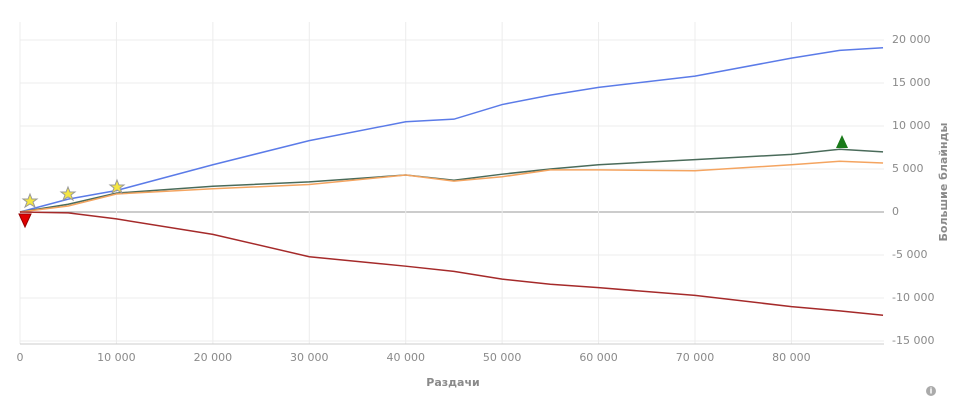 This screenshot has width=958, height=401. Describe the element at coordinates (598, 357) in the screenshot. I see `x-tick-label: 60 000` at that location.